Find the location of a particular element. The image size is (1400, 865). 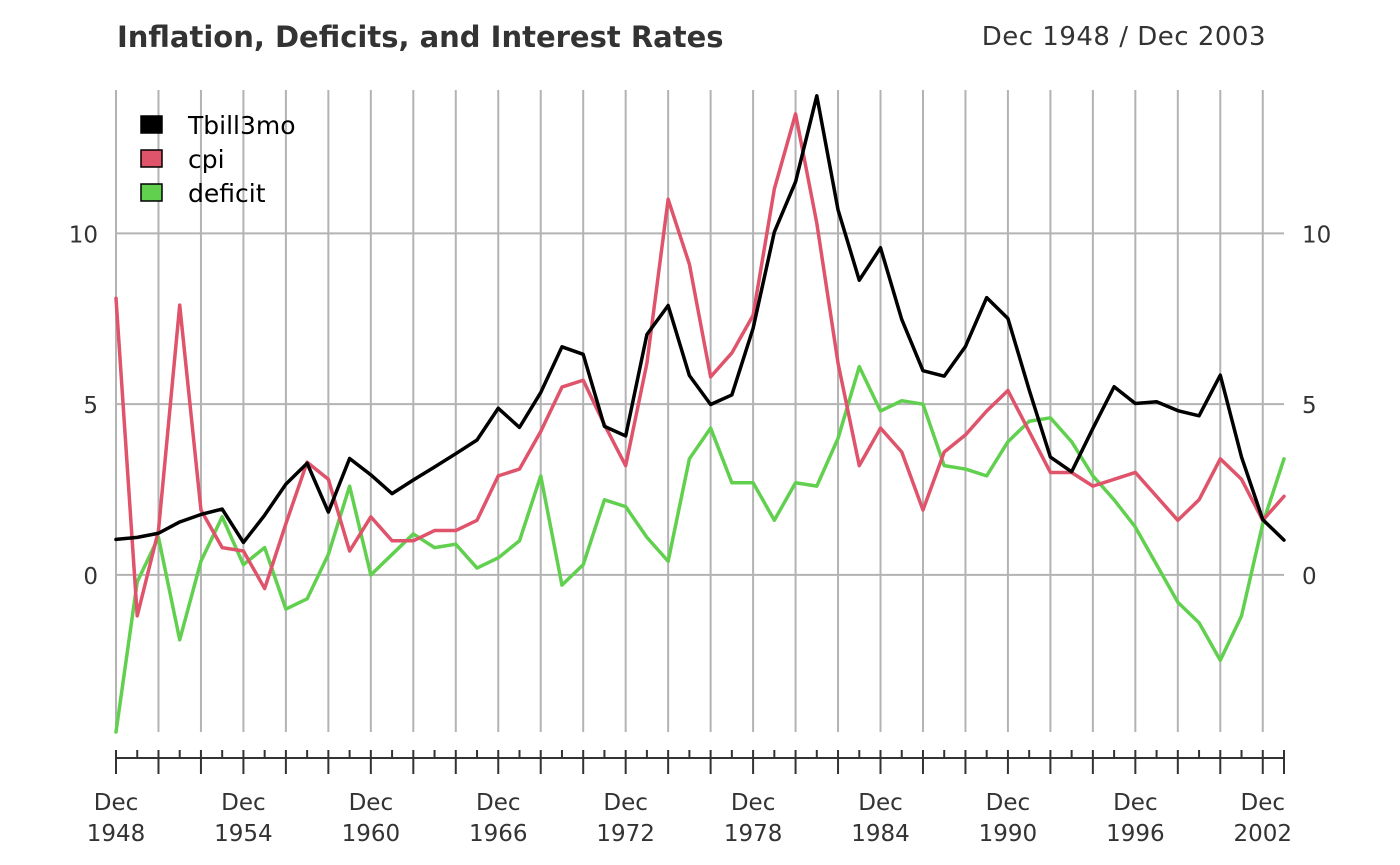

x-tick-label-year: 1996 is located at coordinates (1135, 834).